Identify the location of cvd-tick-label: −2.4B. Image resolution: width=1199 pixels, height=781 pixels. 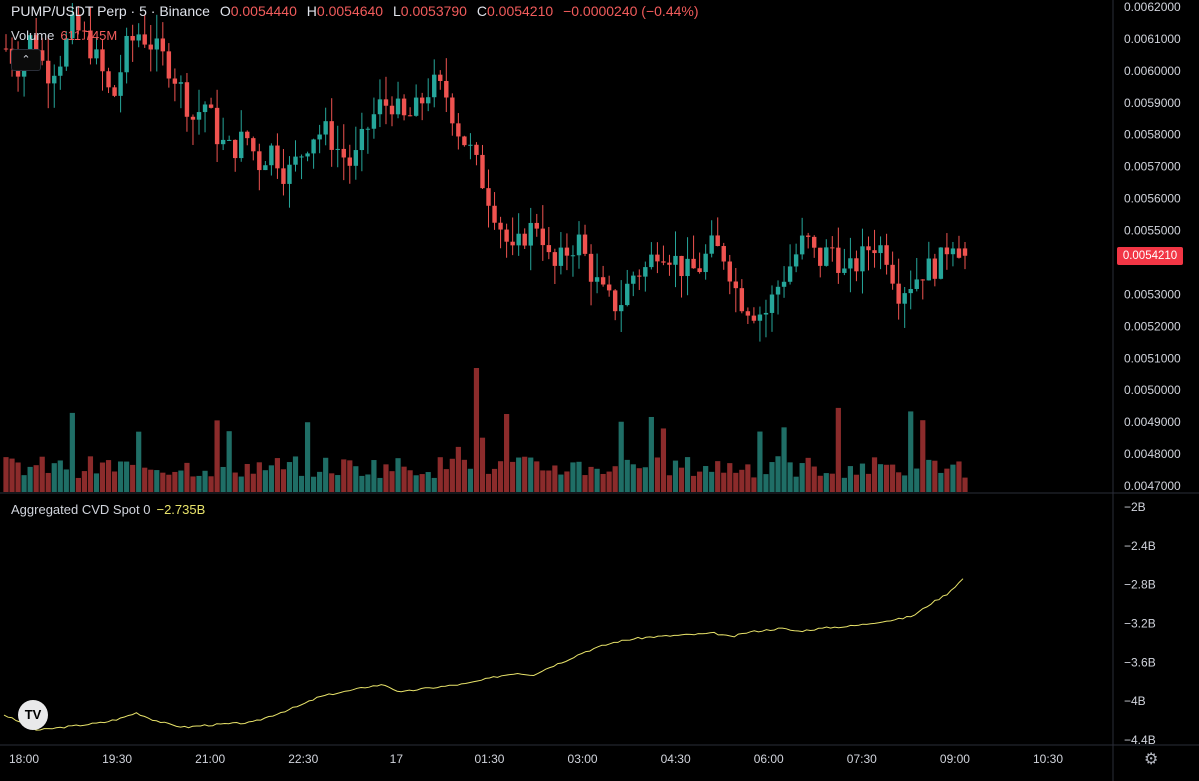
(1140, 546).